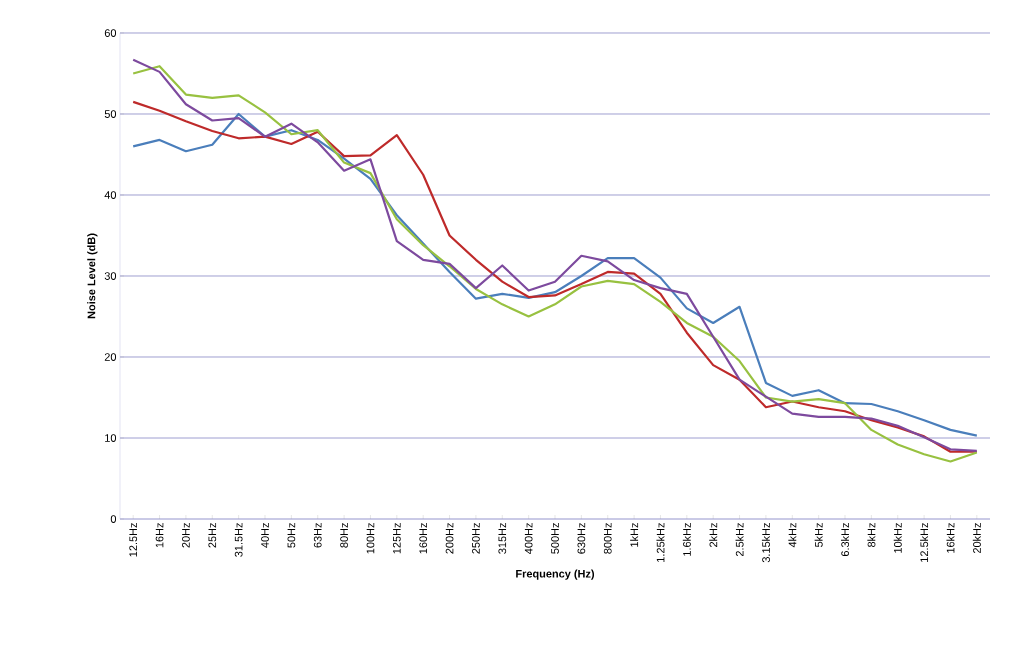 Image resolution: width=1010 pixels, height=670 pixels. What do you see at coordinates (634, 535) in the screenshot?
I see `x-tick-label: 1kHz` at bounding box center [634, 535].